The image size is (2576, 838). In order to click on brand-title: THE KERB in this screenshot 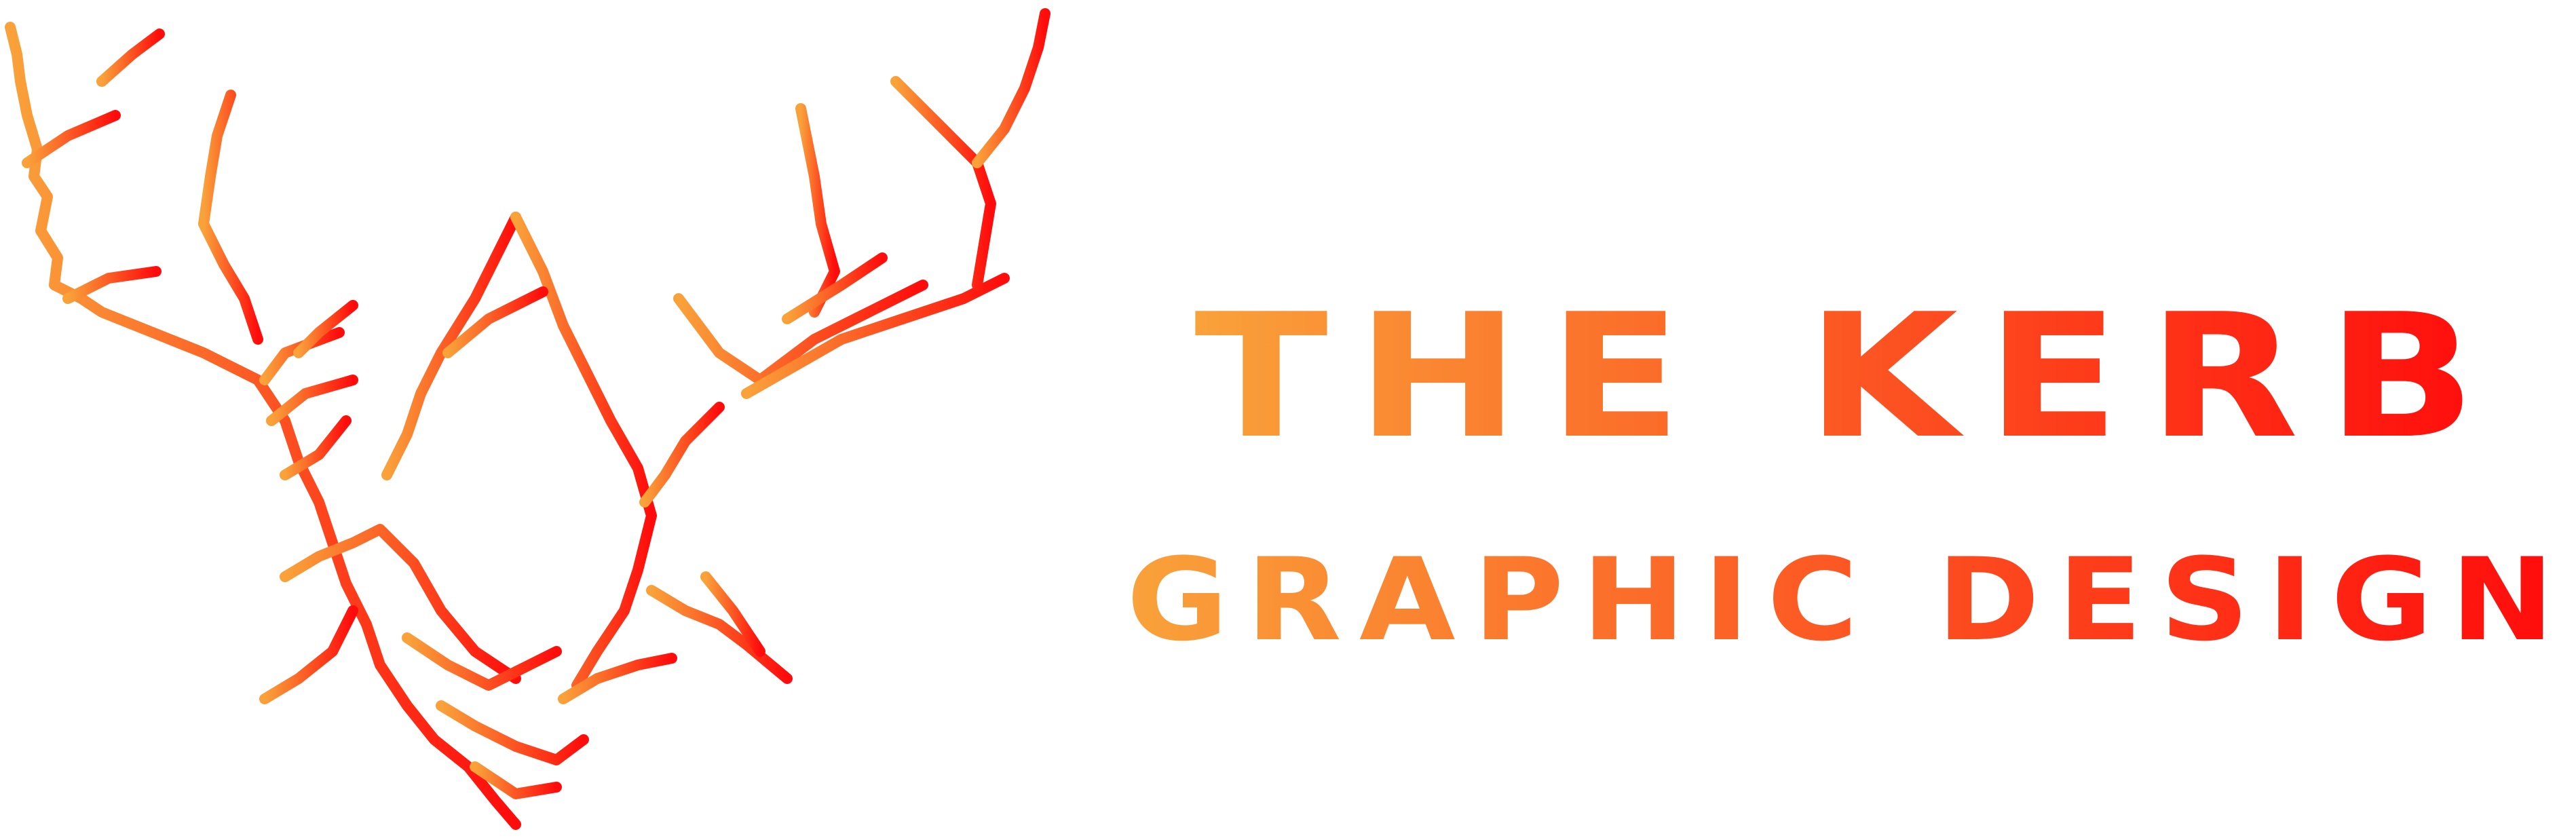, I will do `click(1849, 377)`.